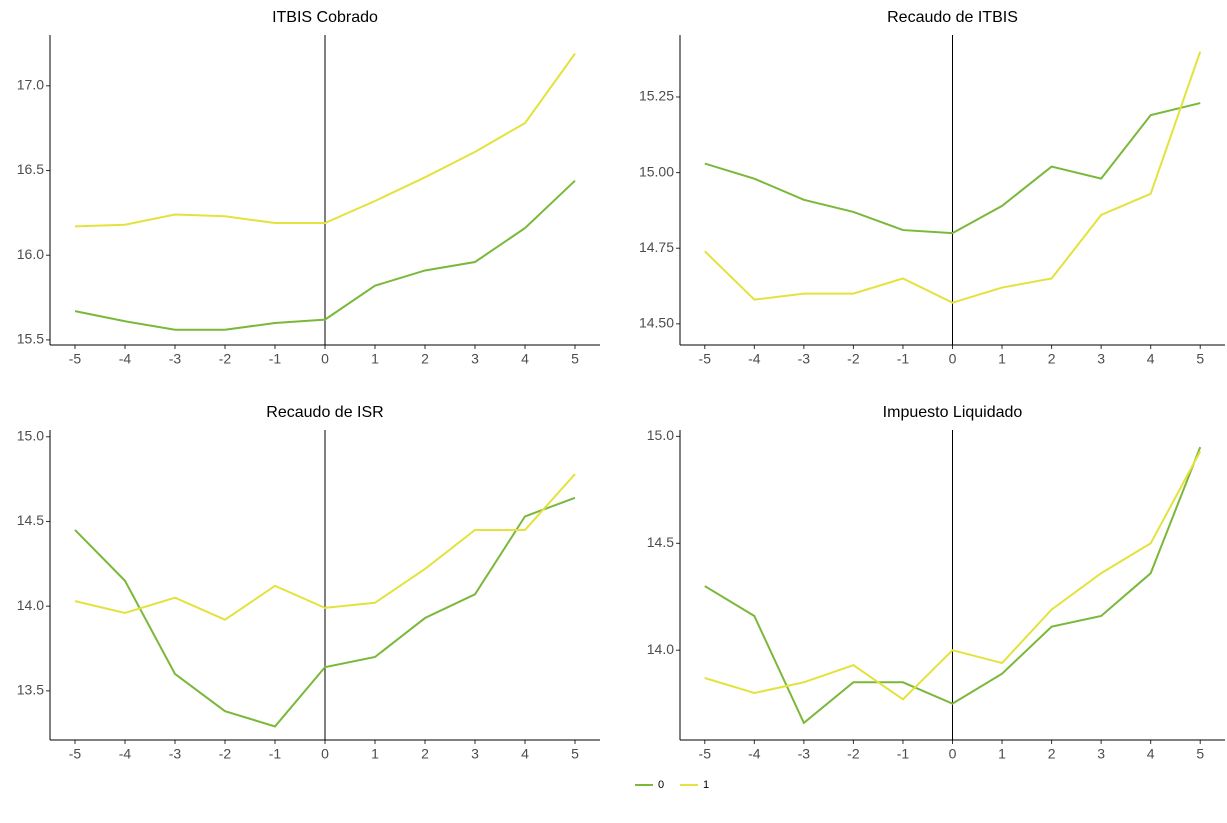  What do you see at coordinates (325, 17) in the screenshot?
I see `chart-title: ITBIS Cobrado` at bounding box center [325, 17].